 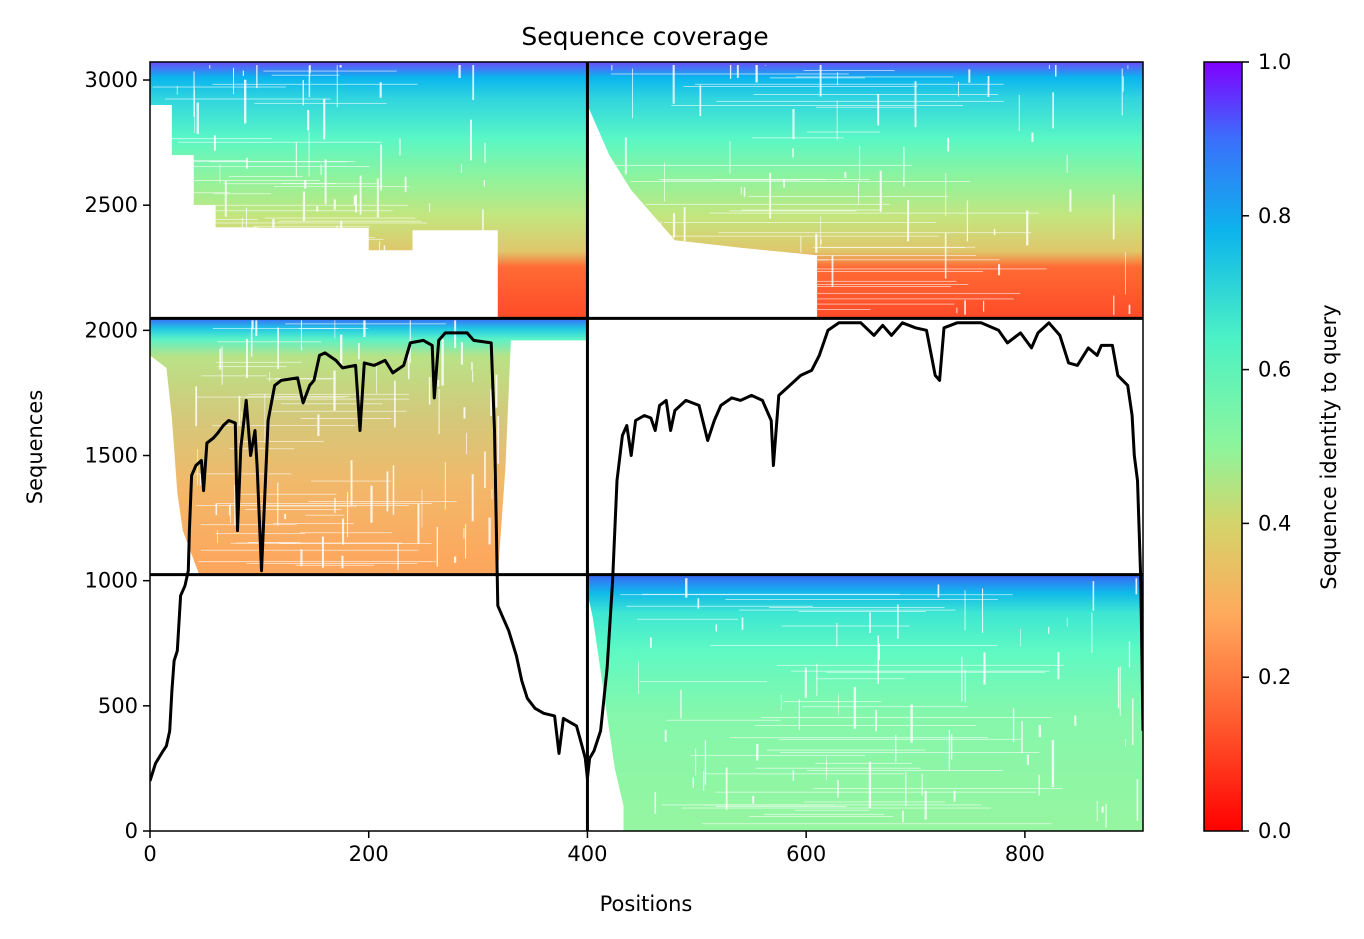 What do you see at coordinates (1266, 446) in the screenshot?
I see `colorbar-ticks: 0.0 0.2 0.4 0.6 0.8 1.0` at bounding box center [1266, 446].